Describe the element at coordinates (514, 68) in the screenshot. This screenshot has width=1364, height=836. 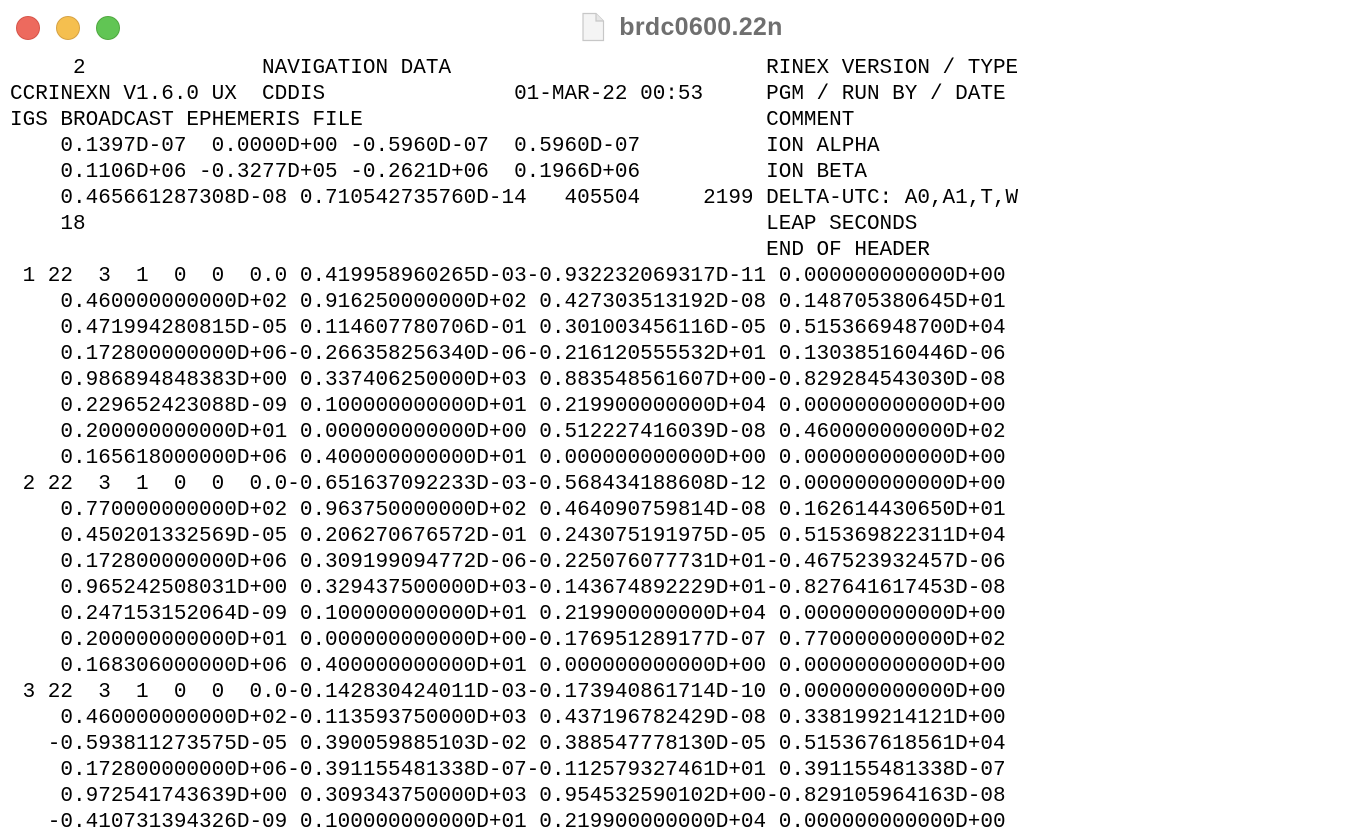
I see `text-line: 2 NAVIGATION DATA RINEX VERSION / TYPE` at that location.